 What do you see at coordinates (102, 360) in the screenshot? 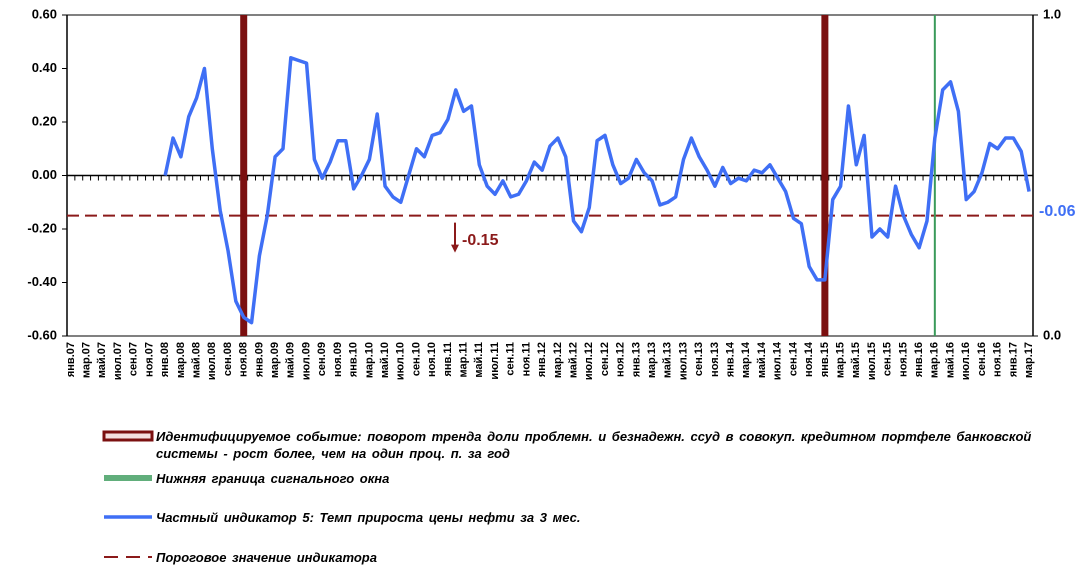
I see `x-tick-label: май.07` at bounding box center [102, 360].